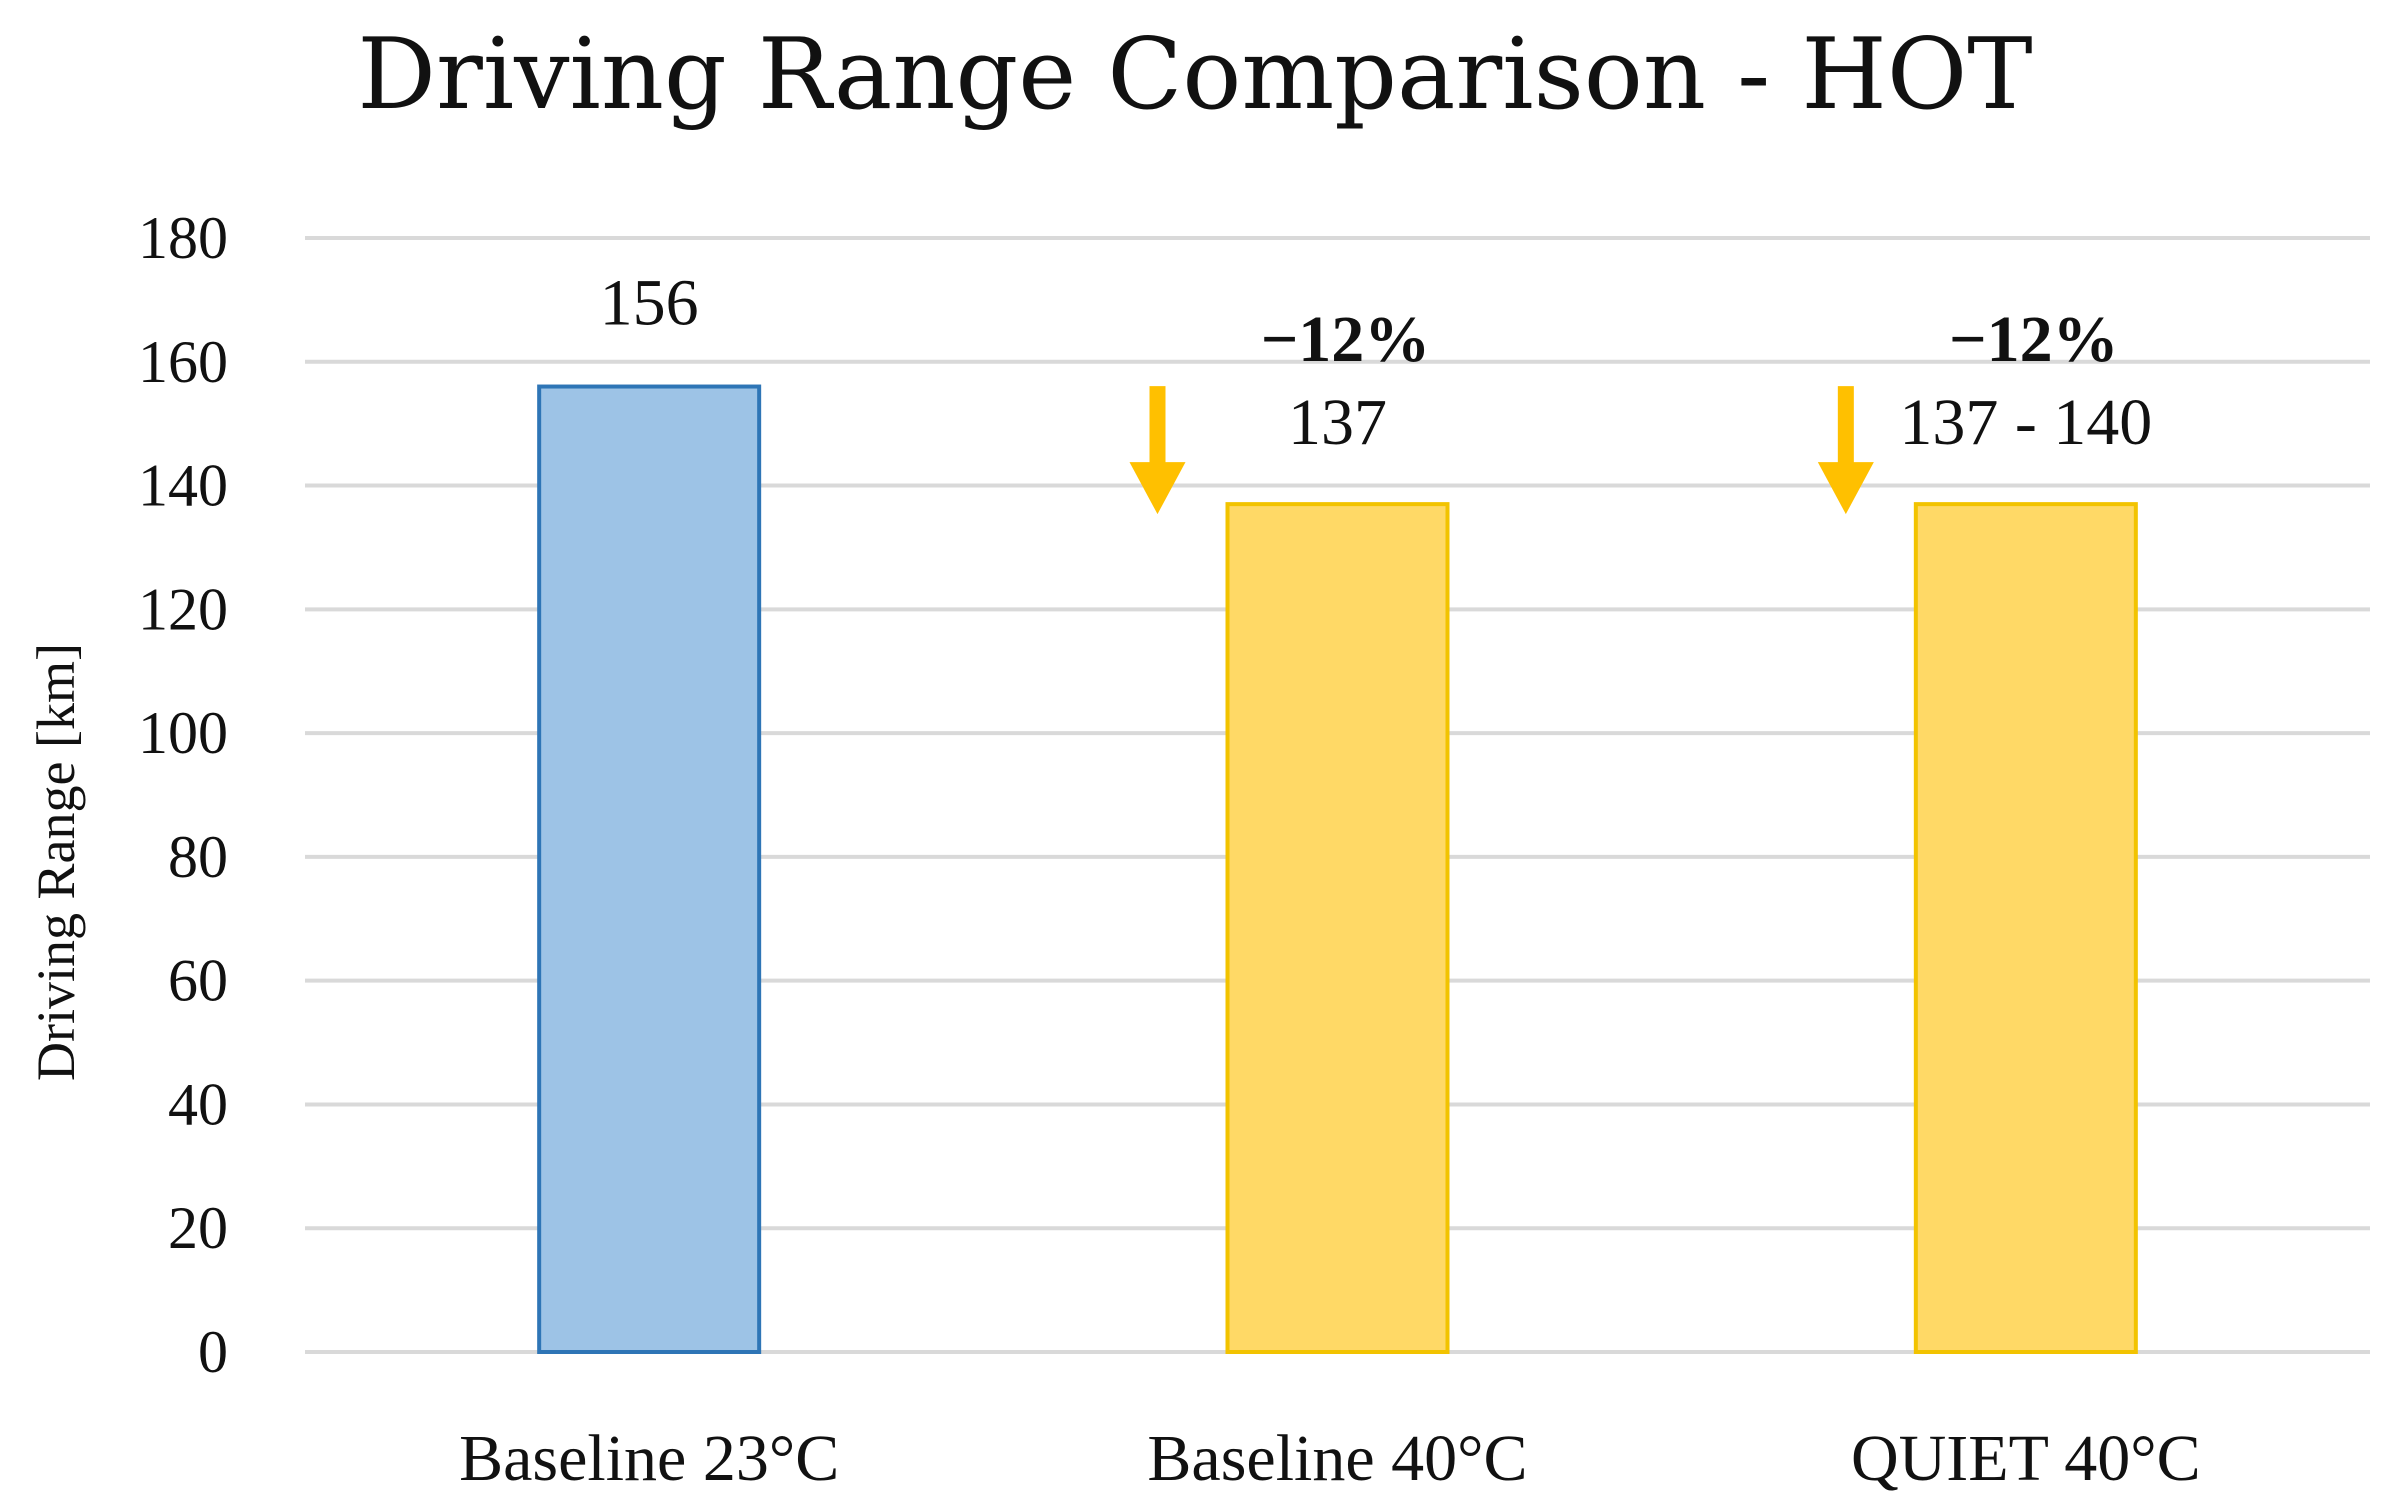 The width and height of the screenshot is (2392, 1502). Describe the element at coordinates (198, 1228) in the screenshot. I see `y-tick-label: 20` at that location.